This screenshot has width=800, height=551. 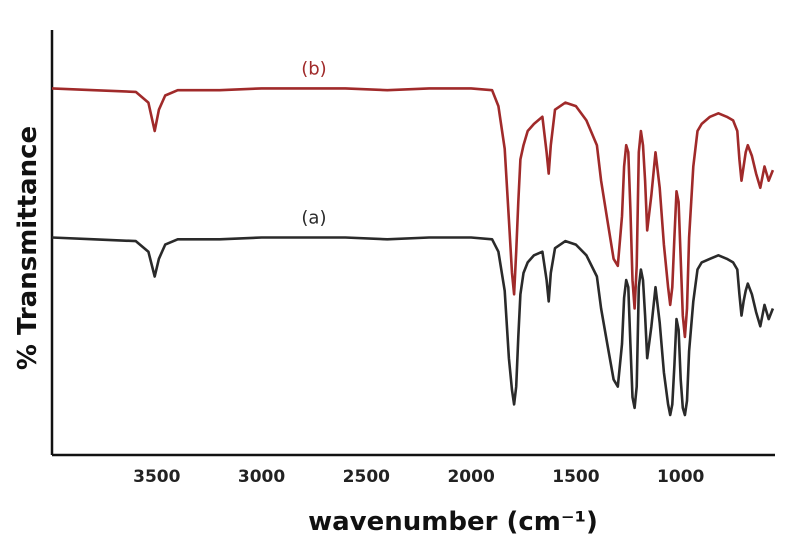 What do you see at coordinates (313, 68) in the screenshot?
I see `series-label-0: (b)` at bounding box center [313, 68].